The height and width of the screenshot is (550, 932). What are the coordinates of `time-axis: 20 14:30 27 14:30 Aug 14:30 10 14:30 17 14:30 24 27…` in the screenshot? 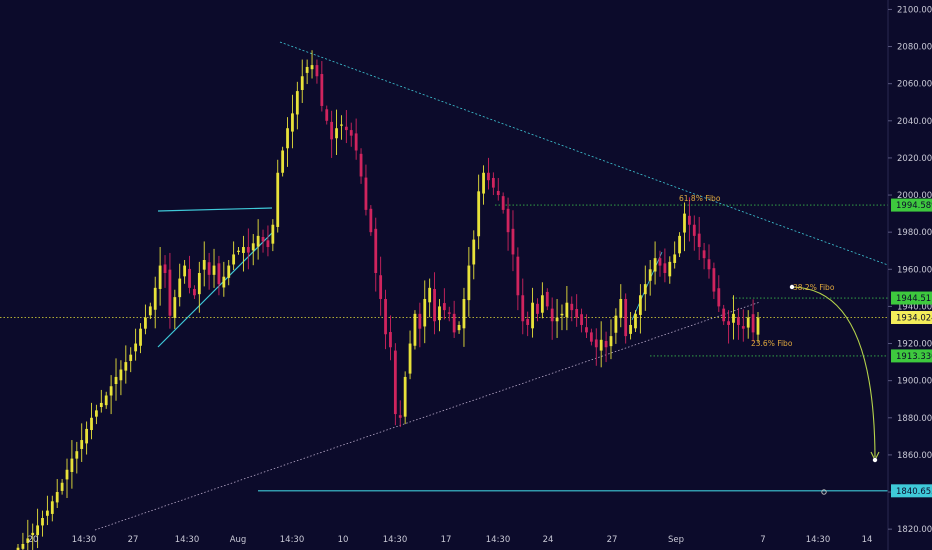 It's located at (450, 540).